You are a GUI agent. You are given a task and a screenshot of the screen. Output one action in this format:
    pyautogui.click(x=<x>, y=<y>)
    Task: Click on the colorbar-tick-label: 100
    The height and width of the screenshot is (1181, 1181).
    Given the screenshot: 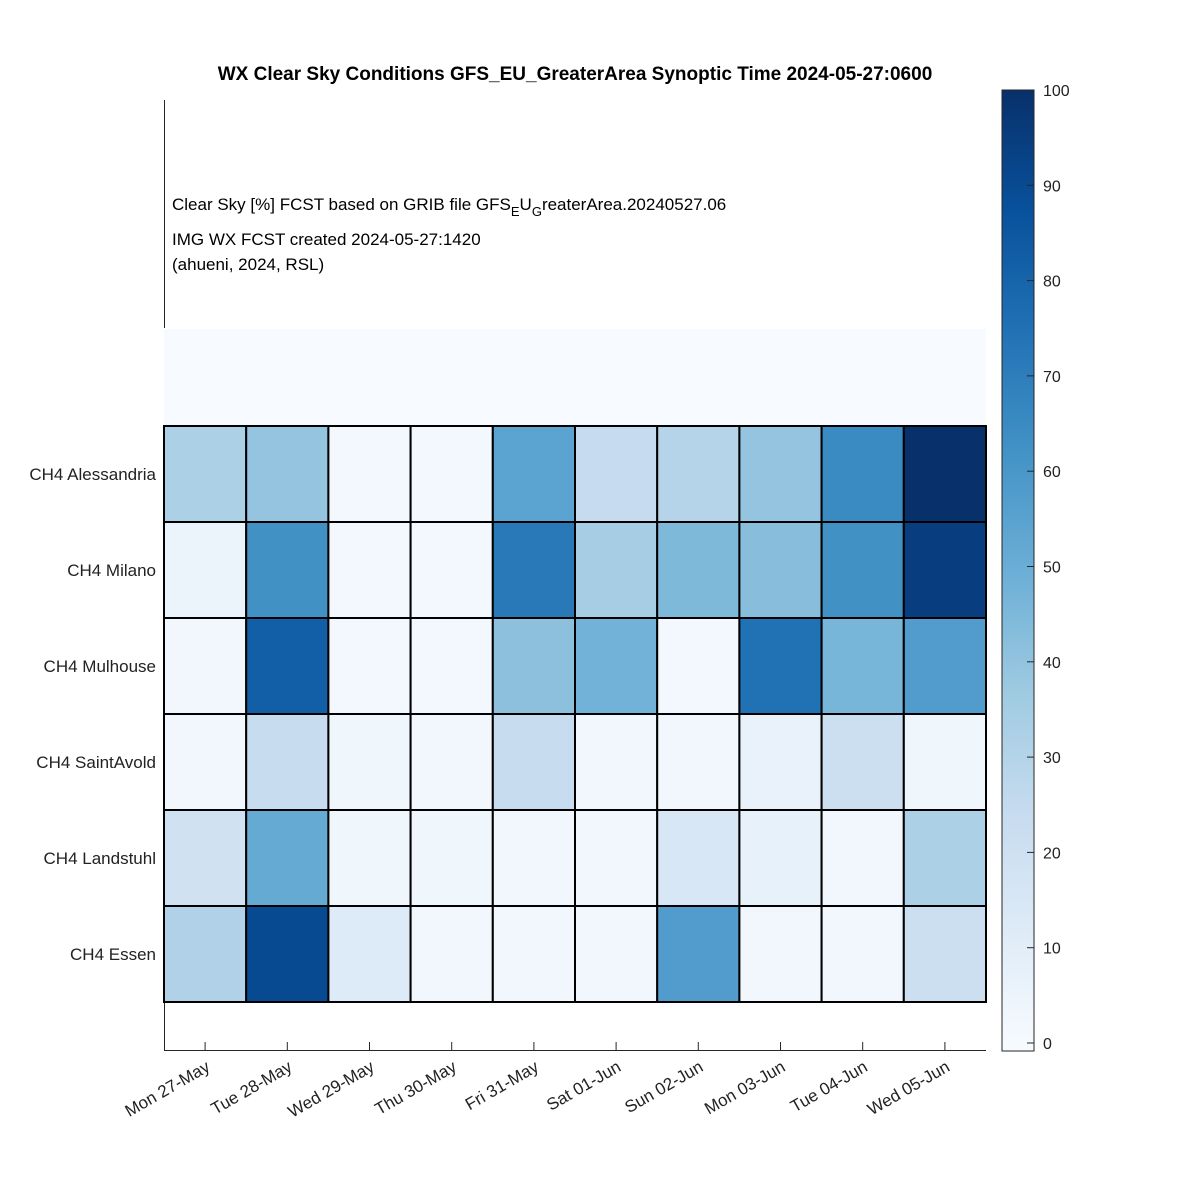 What is the action you would take?
    pyautogui.click(x=1056, y=91)
    